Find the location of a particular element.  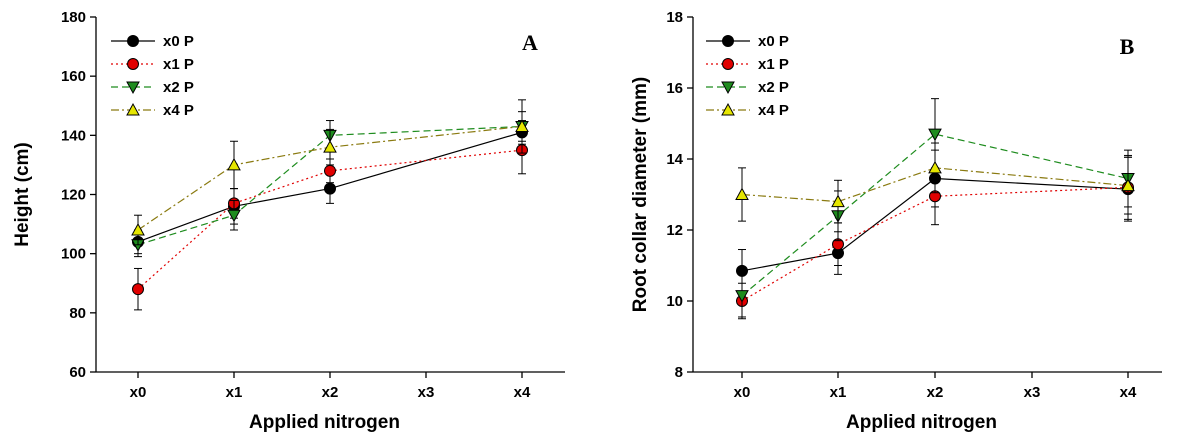

y-tick-label: 14 is located at coordinates (674, 159).